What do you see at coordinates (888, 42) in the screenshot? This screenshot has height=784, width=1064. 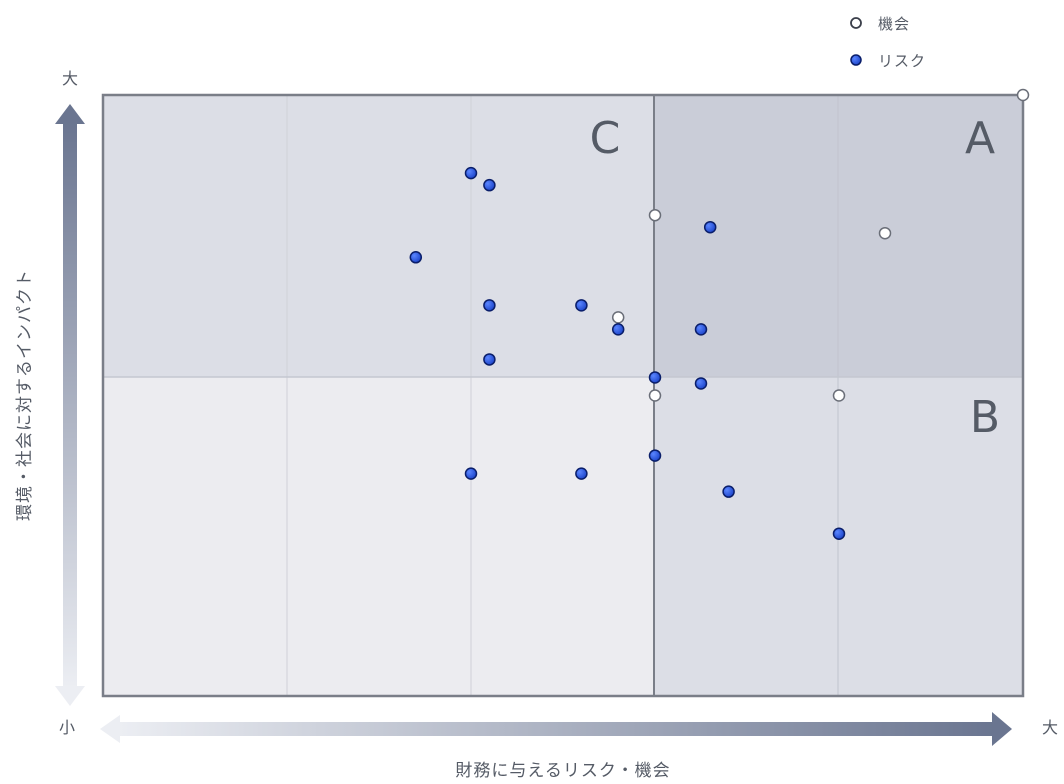 I see `legend: 機会 リスク` at bounding box center [888, 42].